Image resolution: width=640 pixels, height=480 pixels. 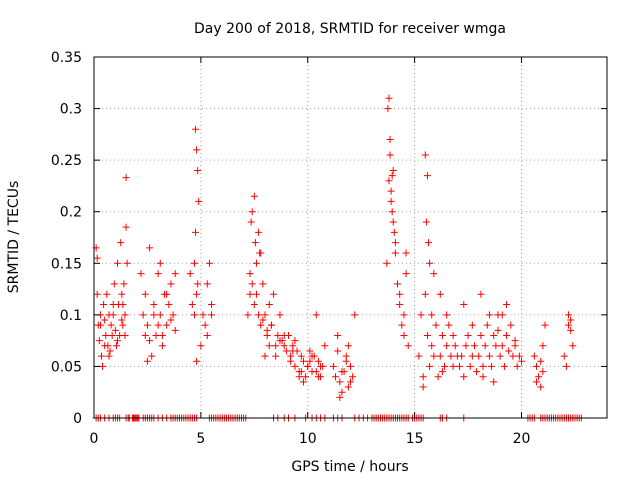 What do you see at coordinates (308, 439) in the screenshot?
I see `x-tick-label: 10` at bounding box center [308, 439].